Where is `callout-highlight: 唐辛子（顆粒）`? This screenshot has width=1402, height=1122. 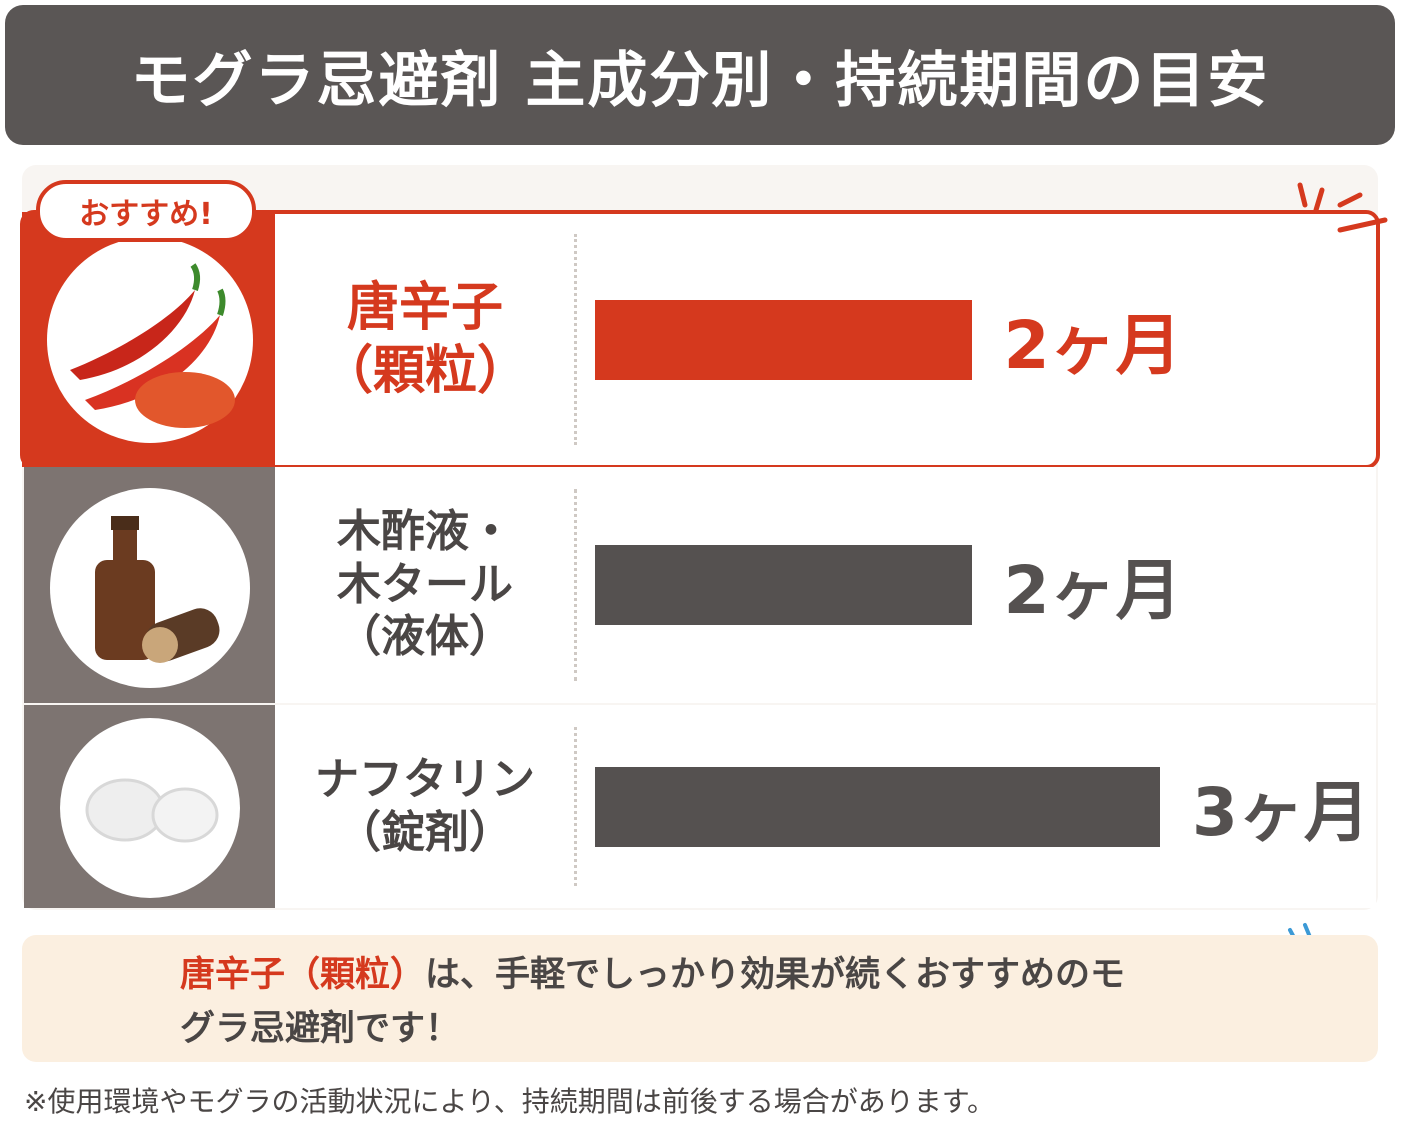 callout-highlight: 唐辛子（顆粒） is located at coordinates (303, 975).